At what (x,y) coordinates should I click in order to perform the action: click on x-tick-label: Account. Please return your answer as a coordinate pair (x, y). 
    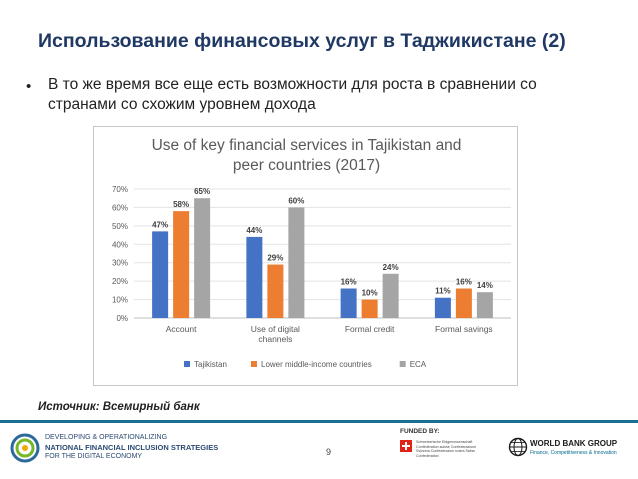
    Looking at the image, I should click on (181, 329).